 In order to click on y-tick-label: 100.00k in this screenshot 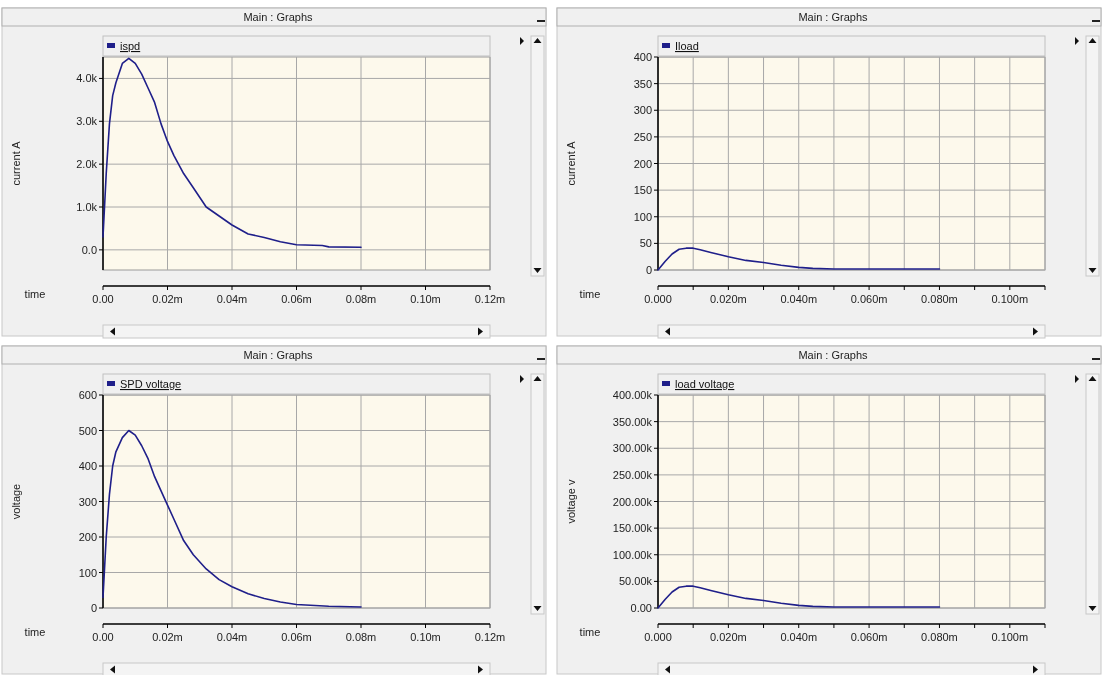, I will do `click(632, 554)`.